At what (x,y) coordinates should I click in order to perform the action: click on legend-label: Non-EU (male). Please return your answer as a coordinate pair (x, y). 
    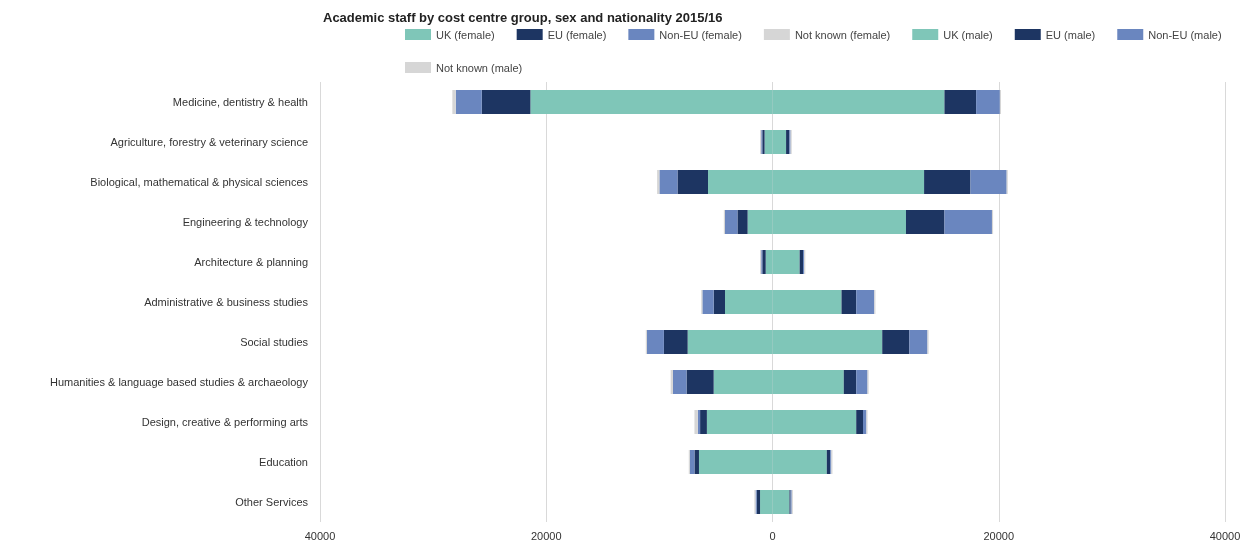
    Looking at the image, I should click on (1185, 34).